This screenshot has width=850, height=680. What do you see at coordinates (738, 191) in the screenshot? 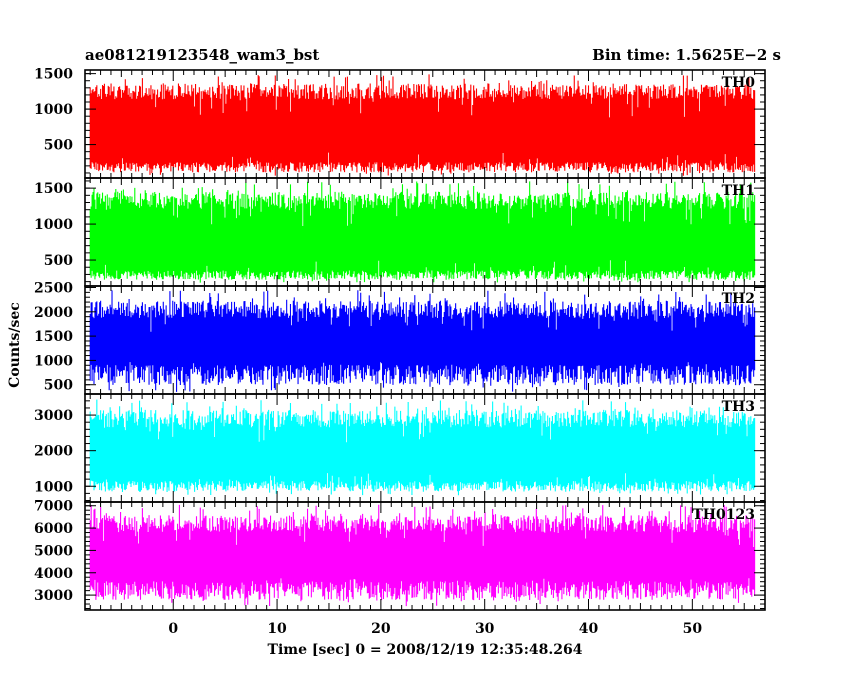
I see `panel-name: TH1` at bounding box center [738, 191].